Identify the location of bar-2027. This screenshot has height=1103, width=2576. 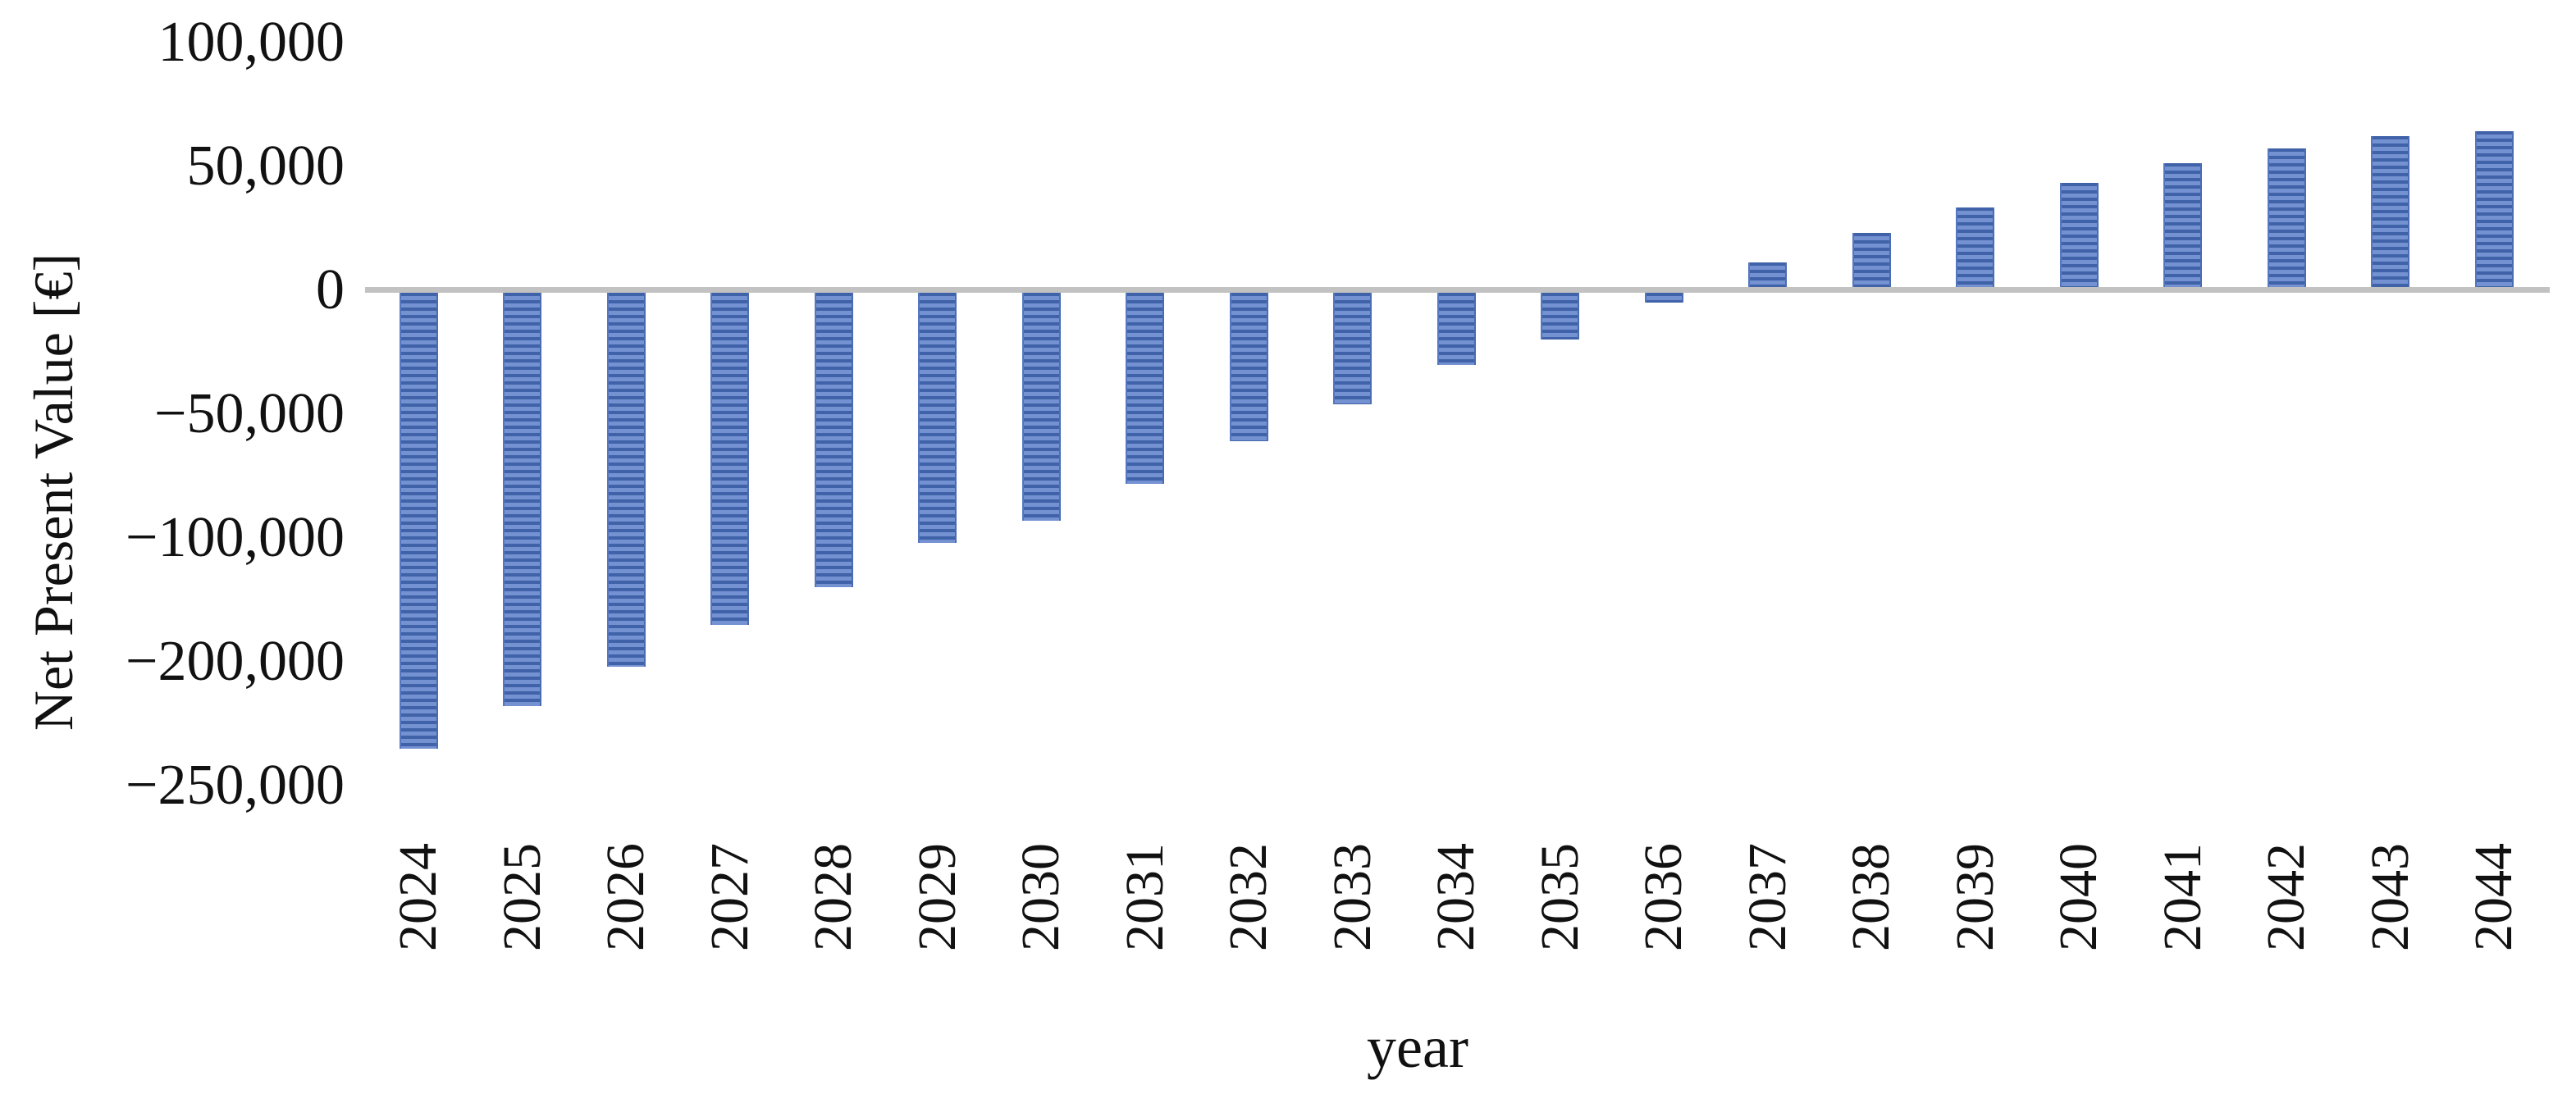
(729, 459).